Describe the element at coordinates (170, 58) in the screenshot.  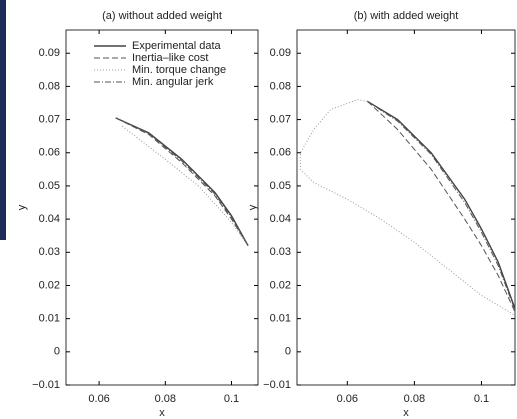
I see `legend-label: Inertia–like cost` at that location.